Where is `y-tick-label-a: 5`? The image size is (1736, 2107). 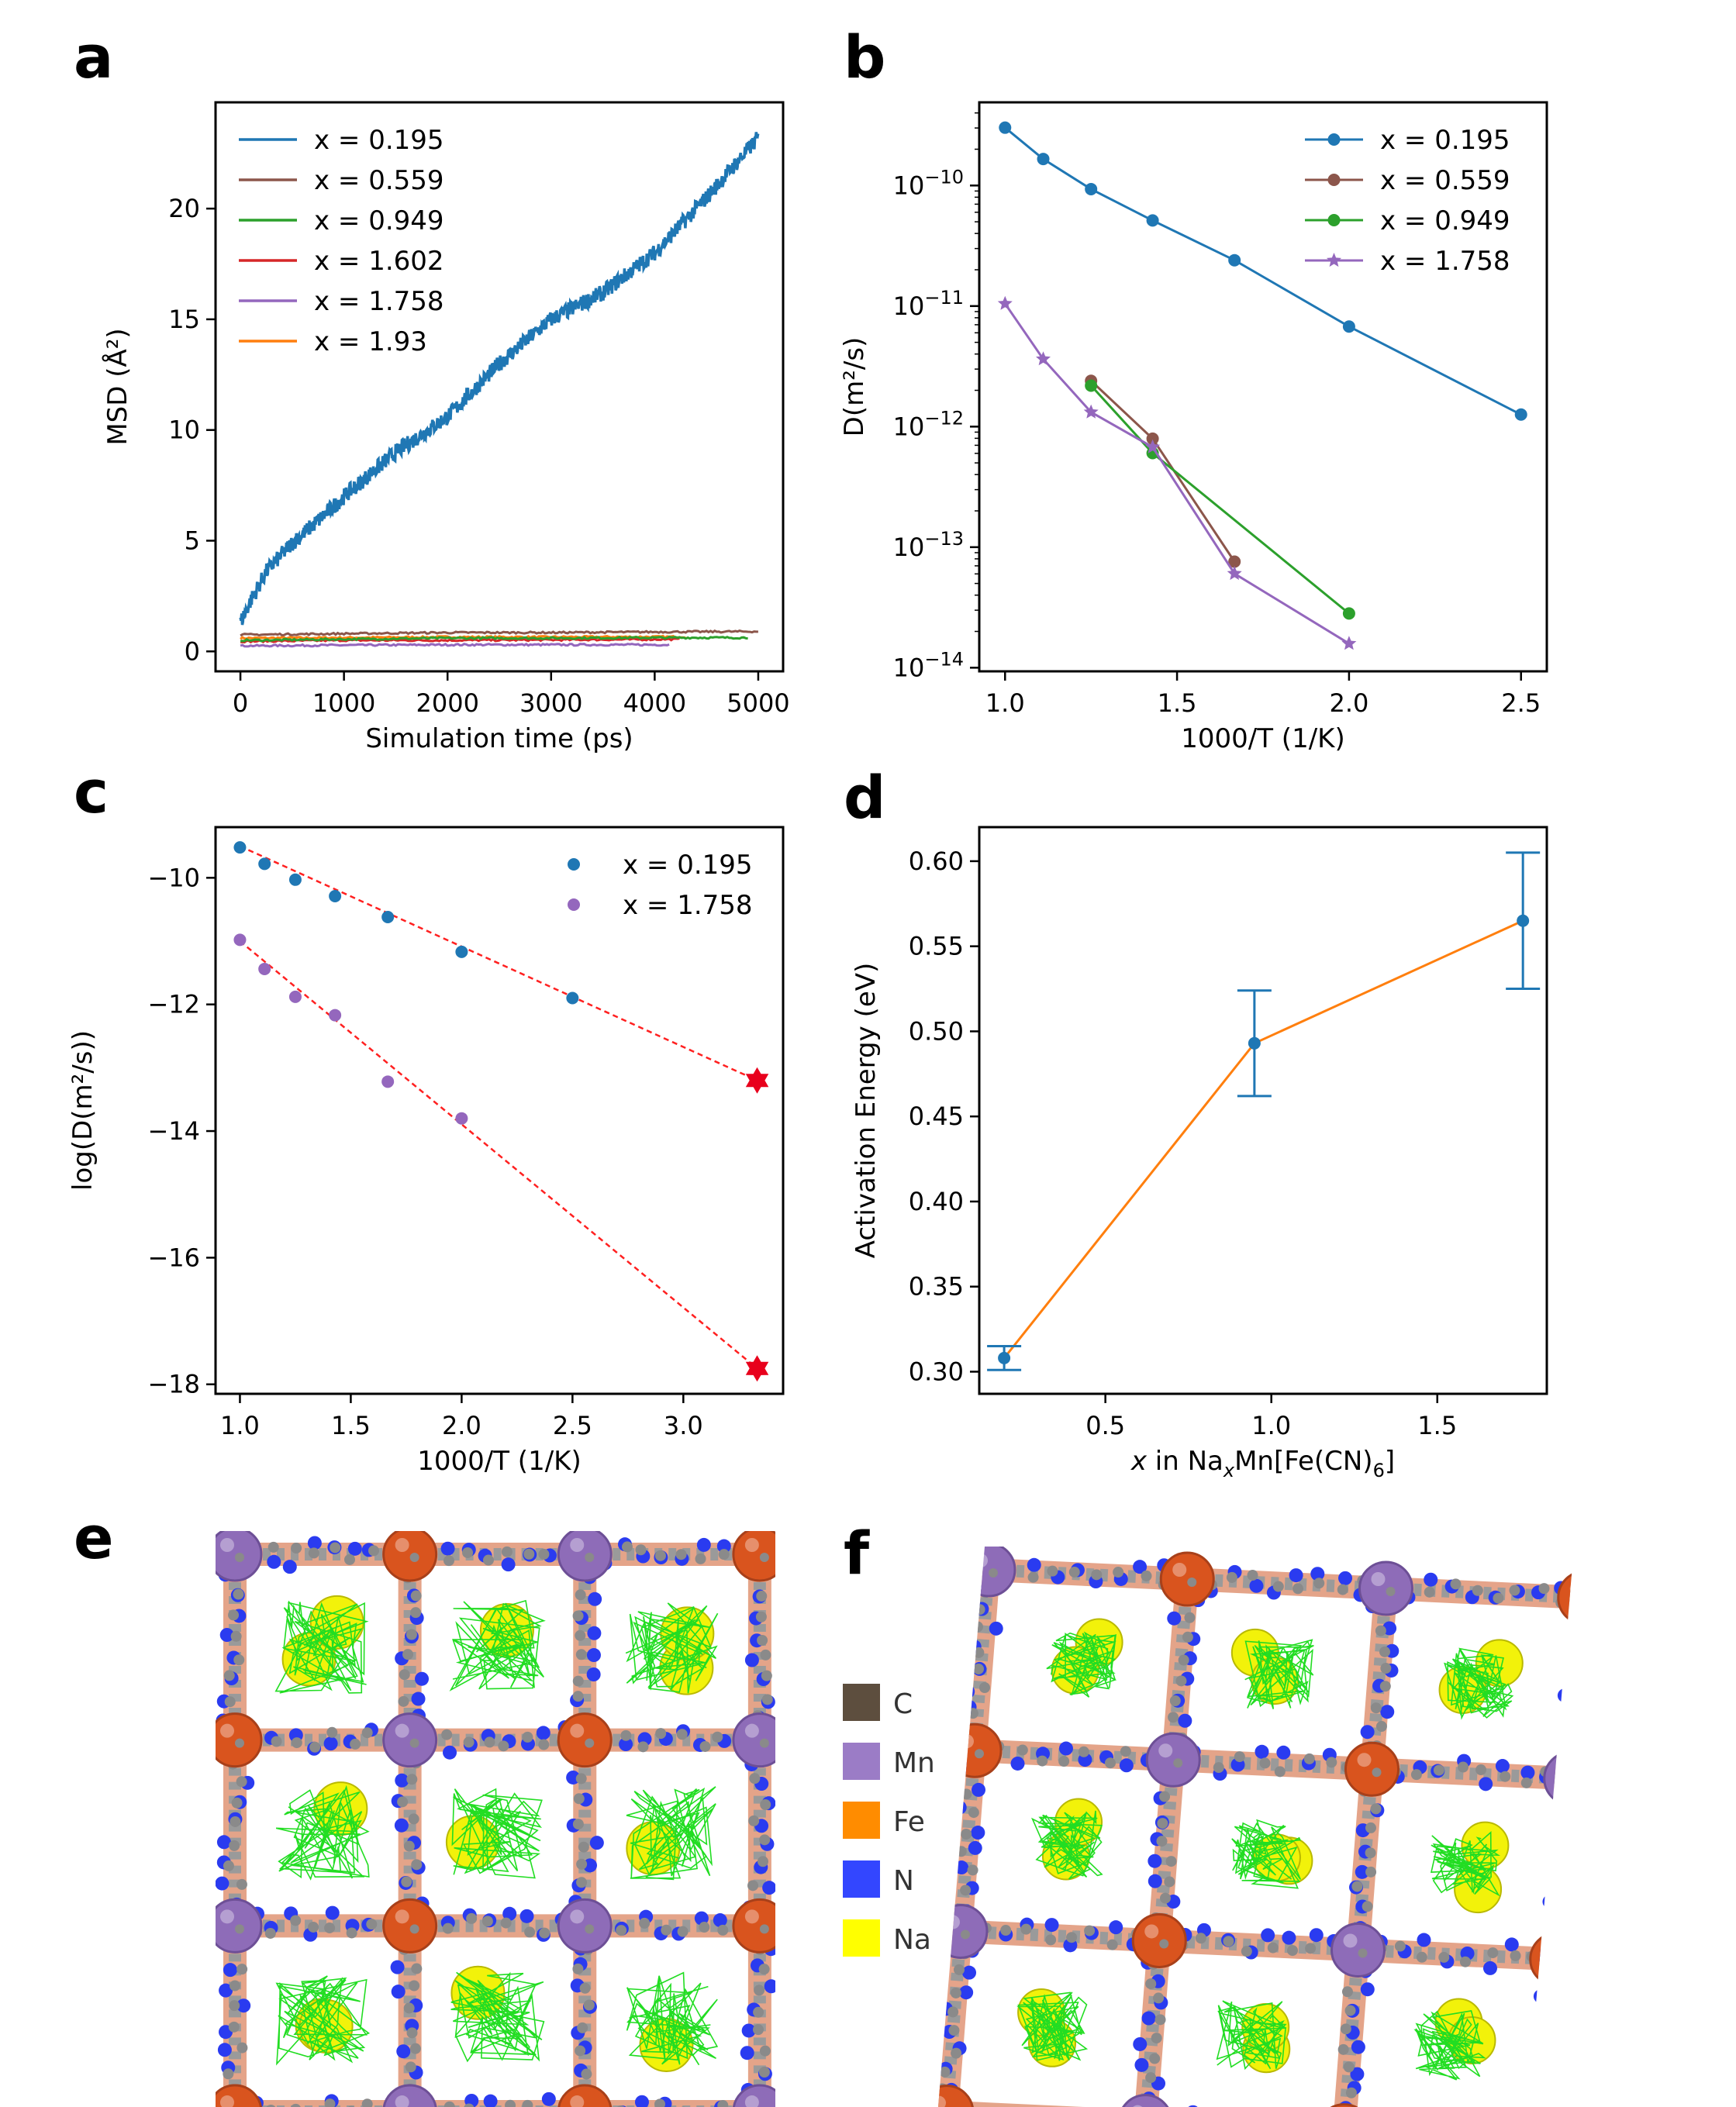
y-tick-label-a: 5 is located at coordinates (192, 541).